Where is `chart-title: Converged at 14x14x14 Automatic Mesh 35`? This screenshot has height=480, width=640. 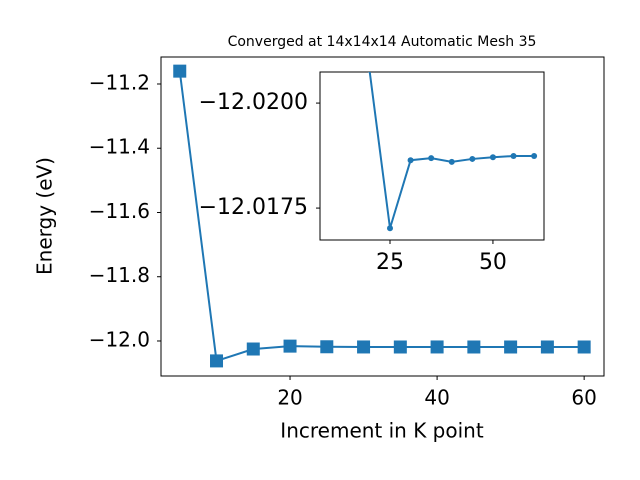
chart-title: Converged at 14x14x14 Automatic Mesh 35 is located at coordinates (382, 42).